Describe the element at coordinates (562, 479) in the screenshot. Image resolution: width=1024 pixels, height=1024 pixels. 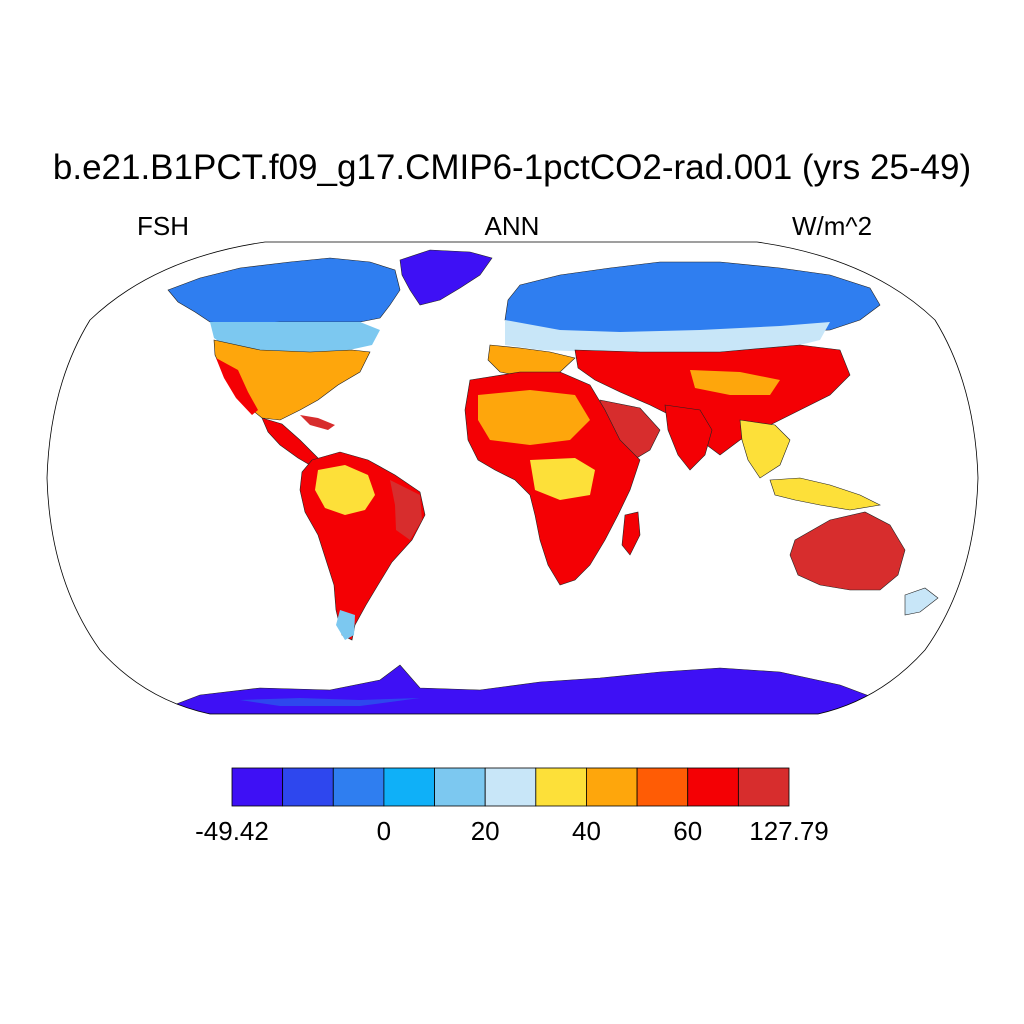
I see `africa-equator` at that location.